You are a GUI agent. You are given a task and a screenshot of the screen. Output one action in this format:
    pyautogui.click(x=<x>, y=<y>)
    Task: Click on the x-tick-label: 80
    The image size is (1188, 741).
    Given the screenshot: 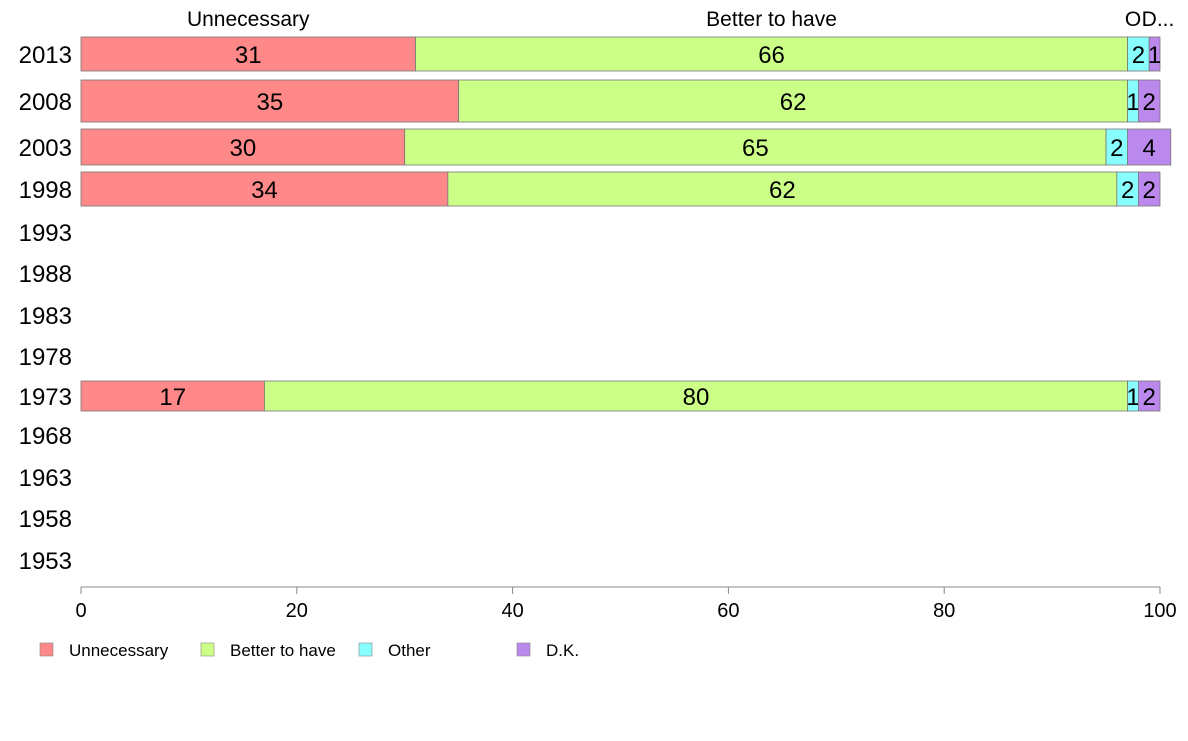 What is the action you would take?
    pyautogui.click(x=944, y=611)
    